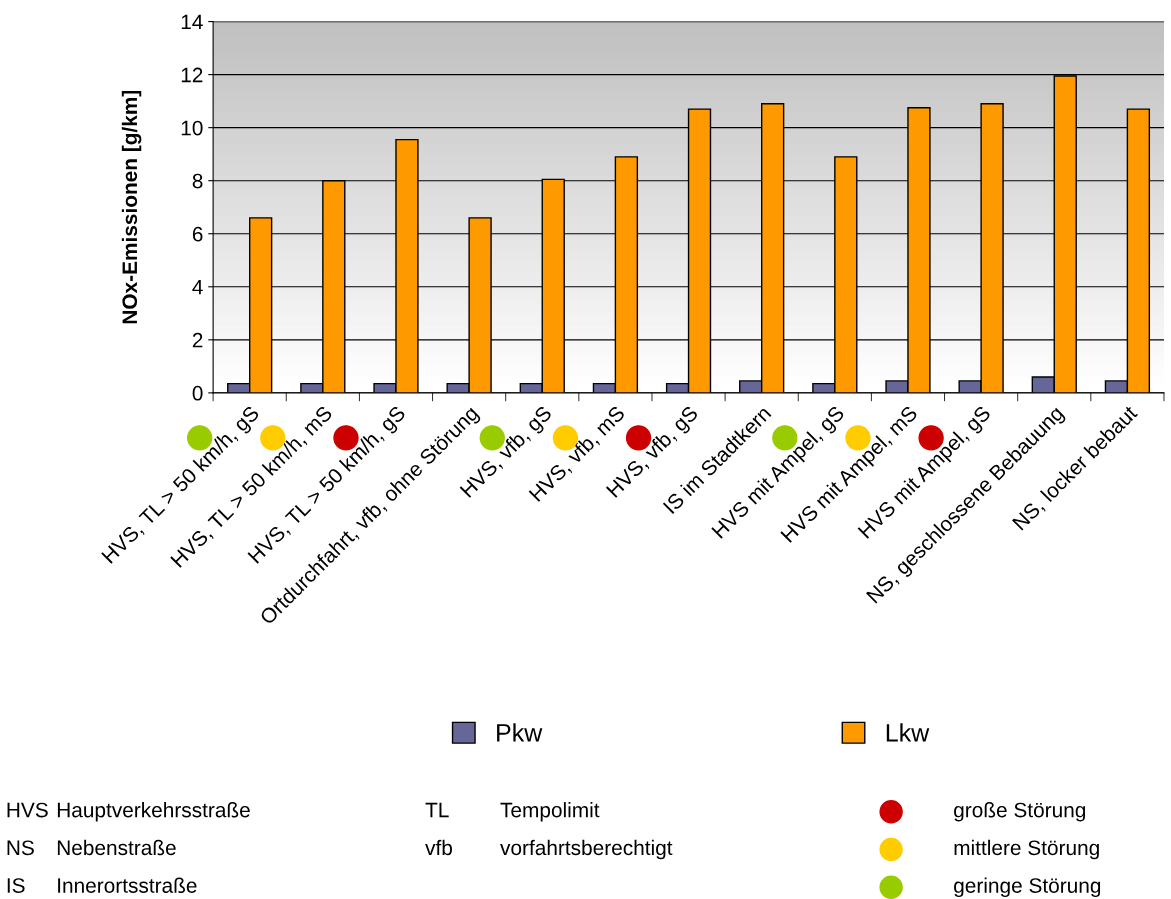  What do you see at coordinates (192, 75) in the screenshot?
I see `y-tick-label: 12` at bounding box center [192, 75].